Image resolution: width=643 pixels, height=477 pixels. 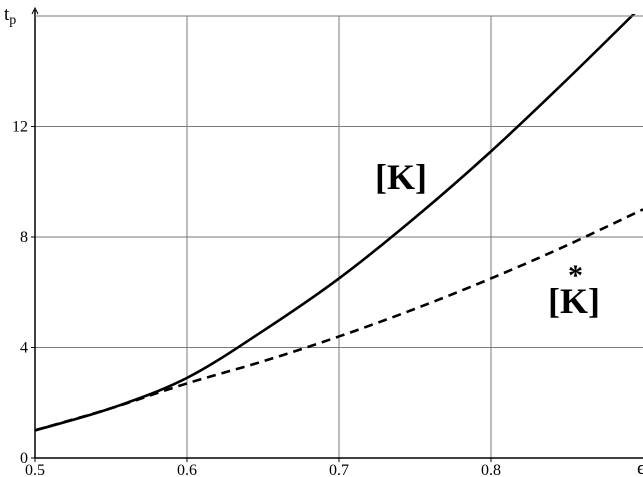 I want to click on y-tick-label: 8, so click(x=24, y=237).